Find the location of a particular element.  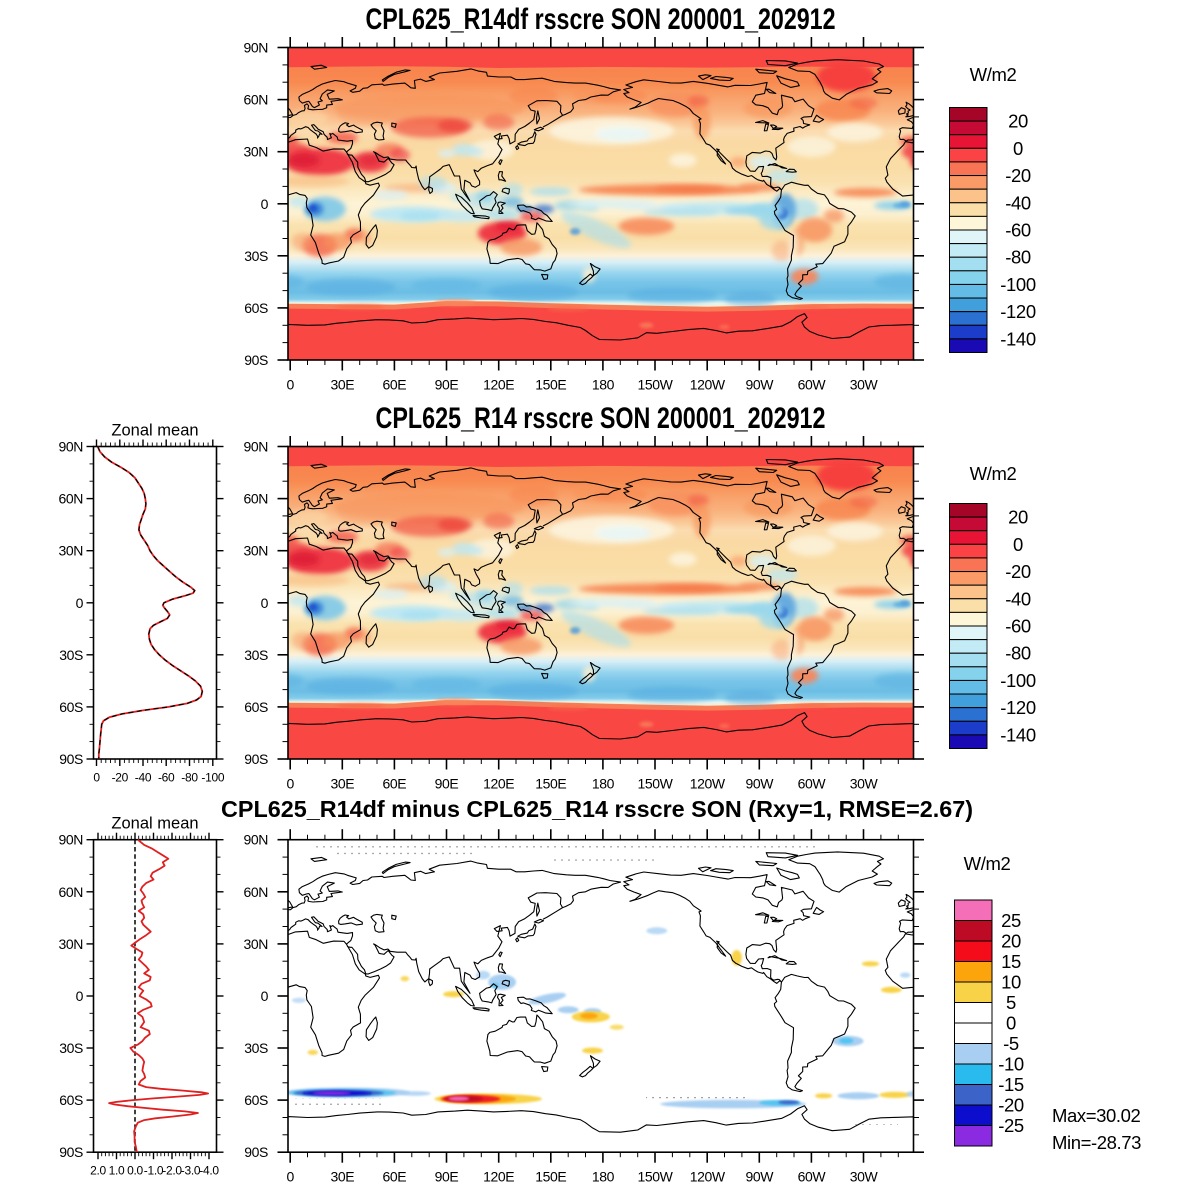

svg-text: -60 is located at coordinates (1018, 626).